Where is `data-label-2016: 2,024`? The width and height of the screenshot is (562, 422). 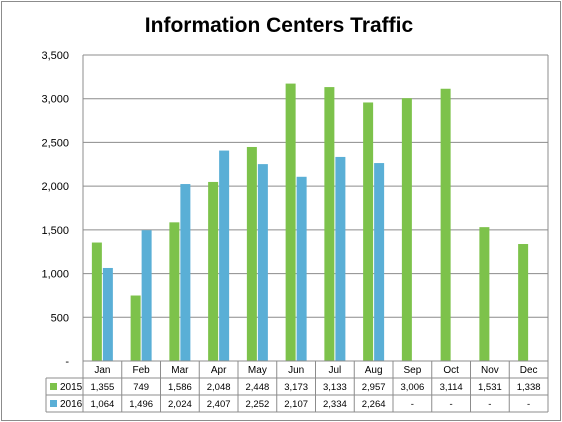
data-label-2016: 2,024 is located at coordinates (180, 404).